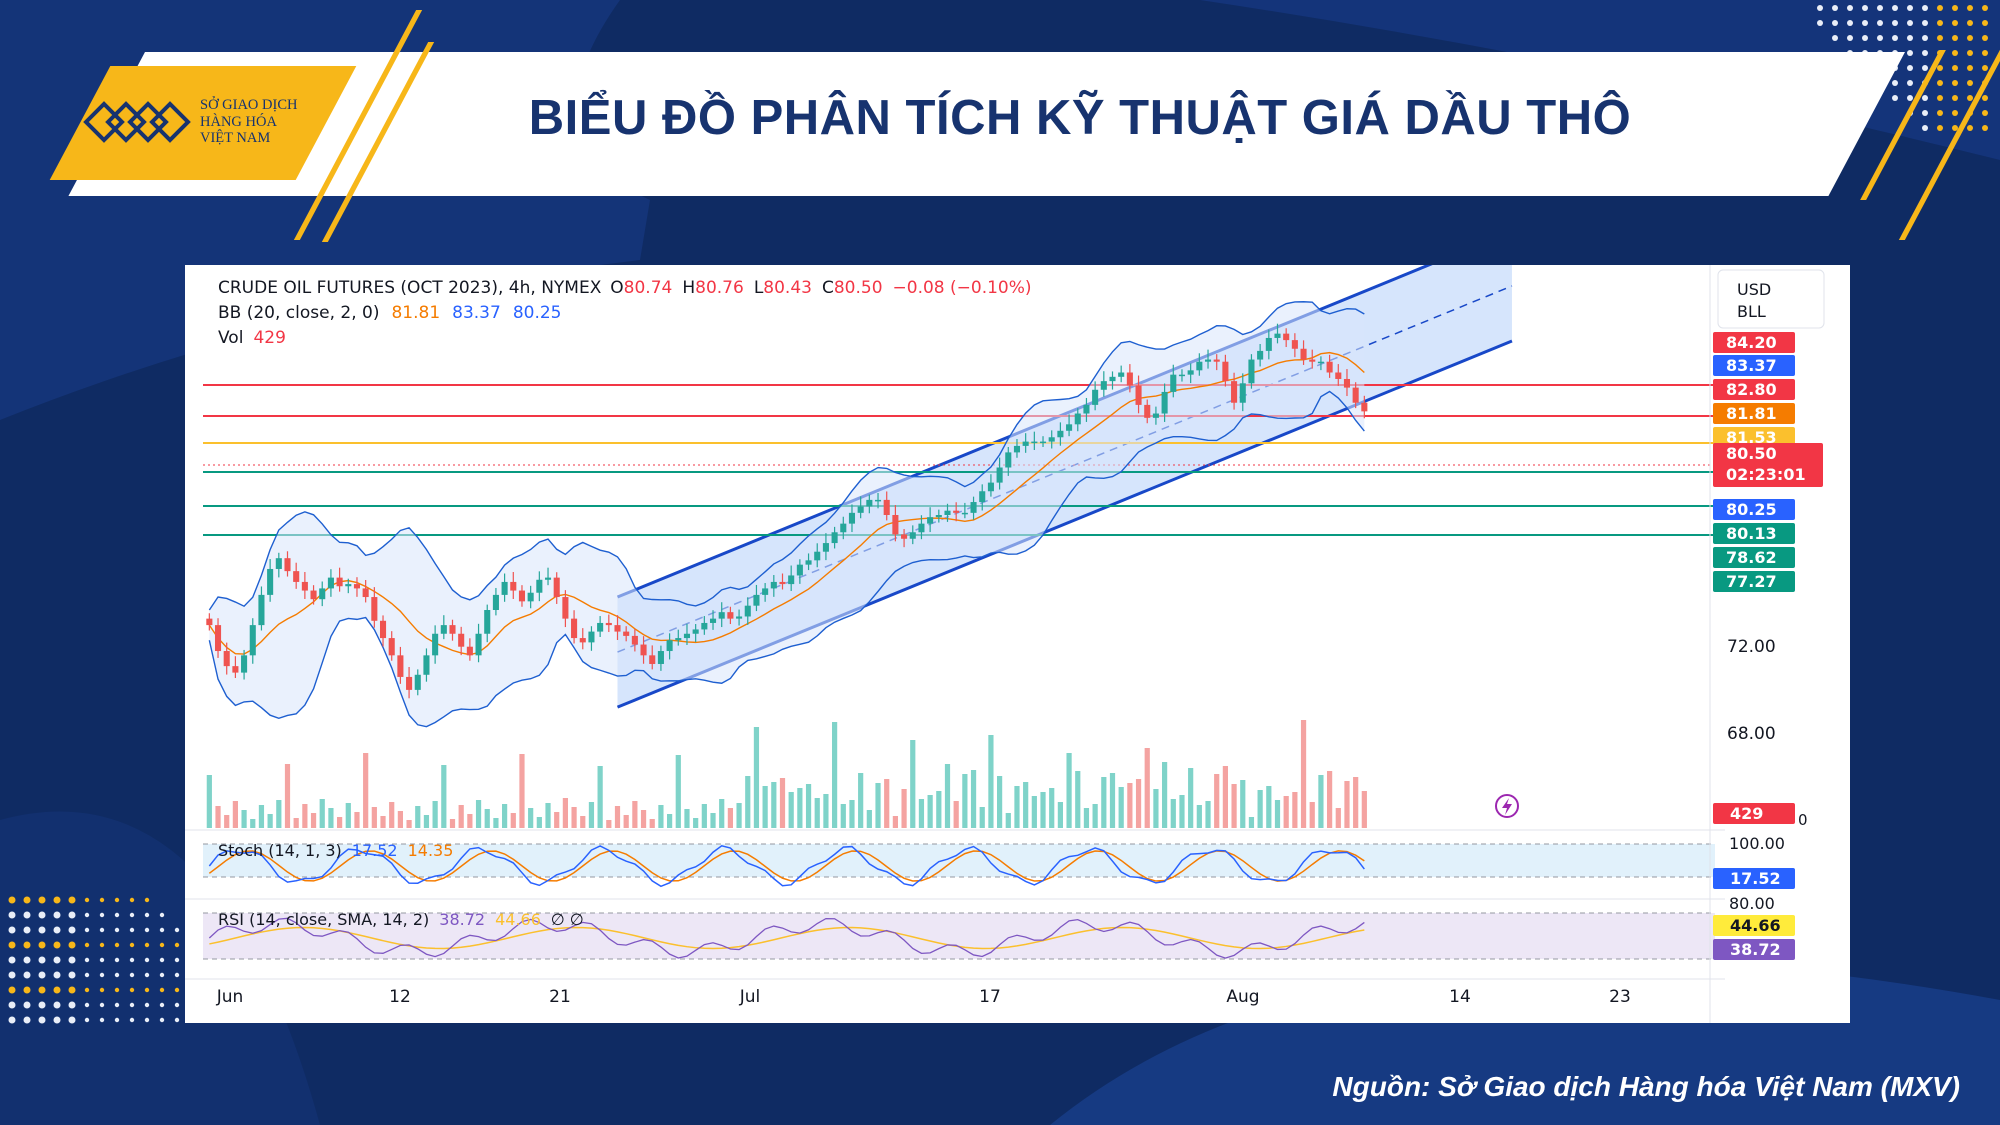 The height and width of the screenshot is (1125, 2000). Describe the element at coordinates (518, 919) in the screenshot. I see `rsi-ma-label: 44.66` at that location.